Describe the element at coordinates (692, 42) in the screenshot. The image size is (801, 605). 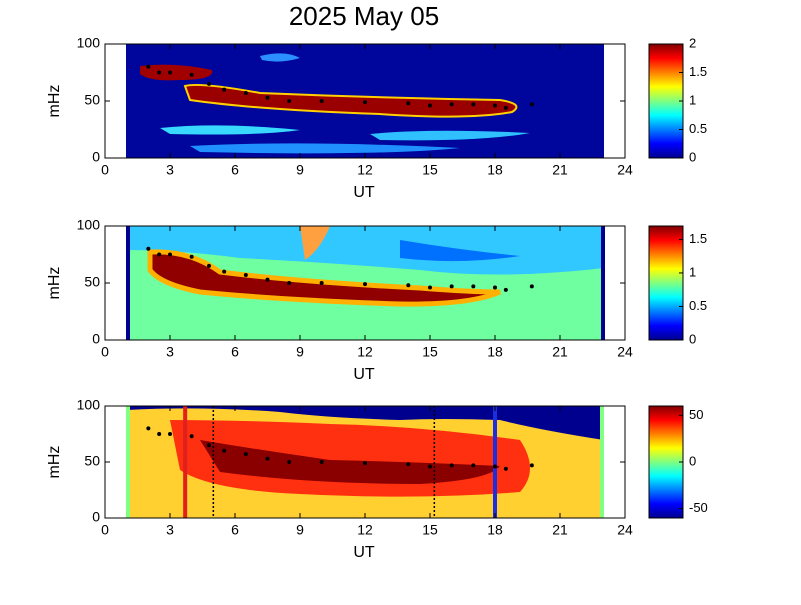
I see `colorbar-tick-label: 2` at that location.